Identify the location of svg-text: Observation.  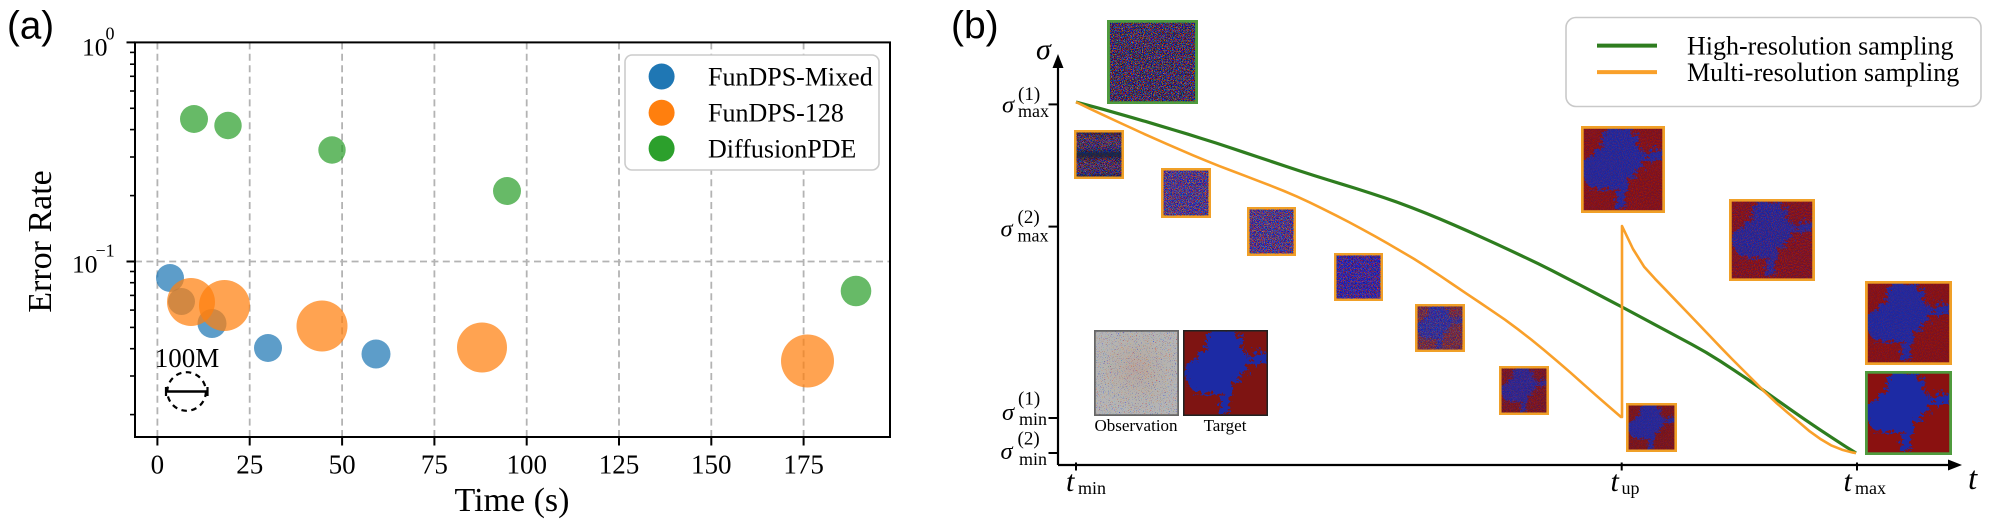
(1136, 425).